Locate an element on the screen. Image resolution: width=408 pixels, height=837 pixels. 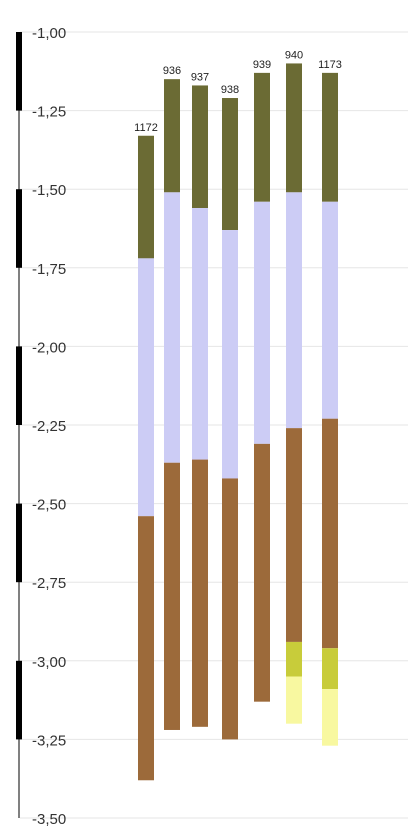
y-tick-label: -3,25 is located at coordinates (49, 740).